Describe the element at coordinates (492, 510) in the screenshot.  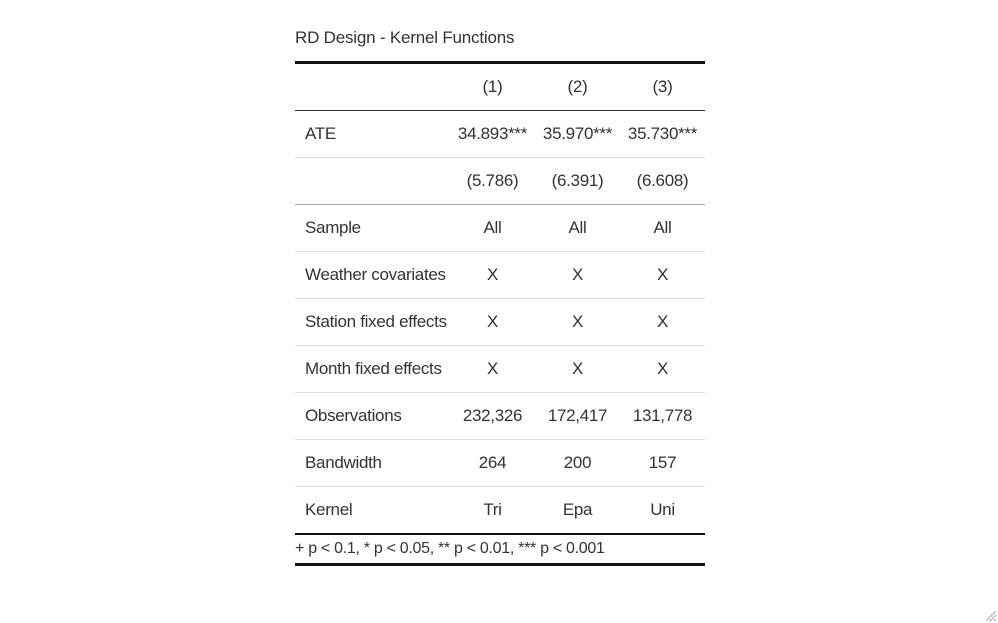
I see `cell-value: Tri` at that location.